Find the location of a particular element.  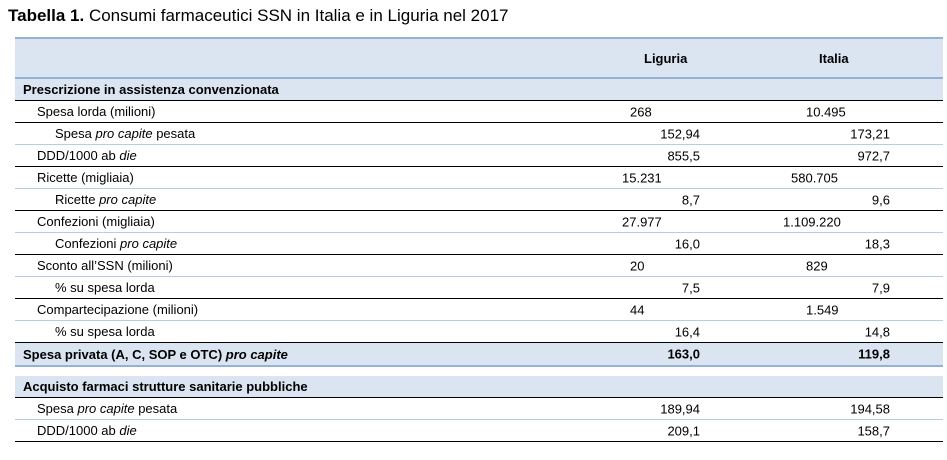

table-row: Sconto all’SSN (milioni) 20 829 is located at coordinates (479, 265).